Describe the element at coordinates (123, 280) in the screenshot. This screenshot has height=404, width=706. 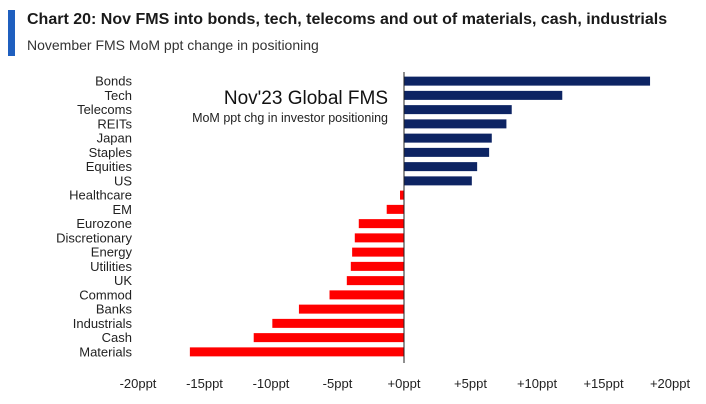
I see `category-label-uk: UK` at that location.